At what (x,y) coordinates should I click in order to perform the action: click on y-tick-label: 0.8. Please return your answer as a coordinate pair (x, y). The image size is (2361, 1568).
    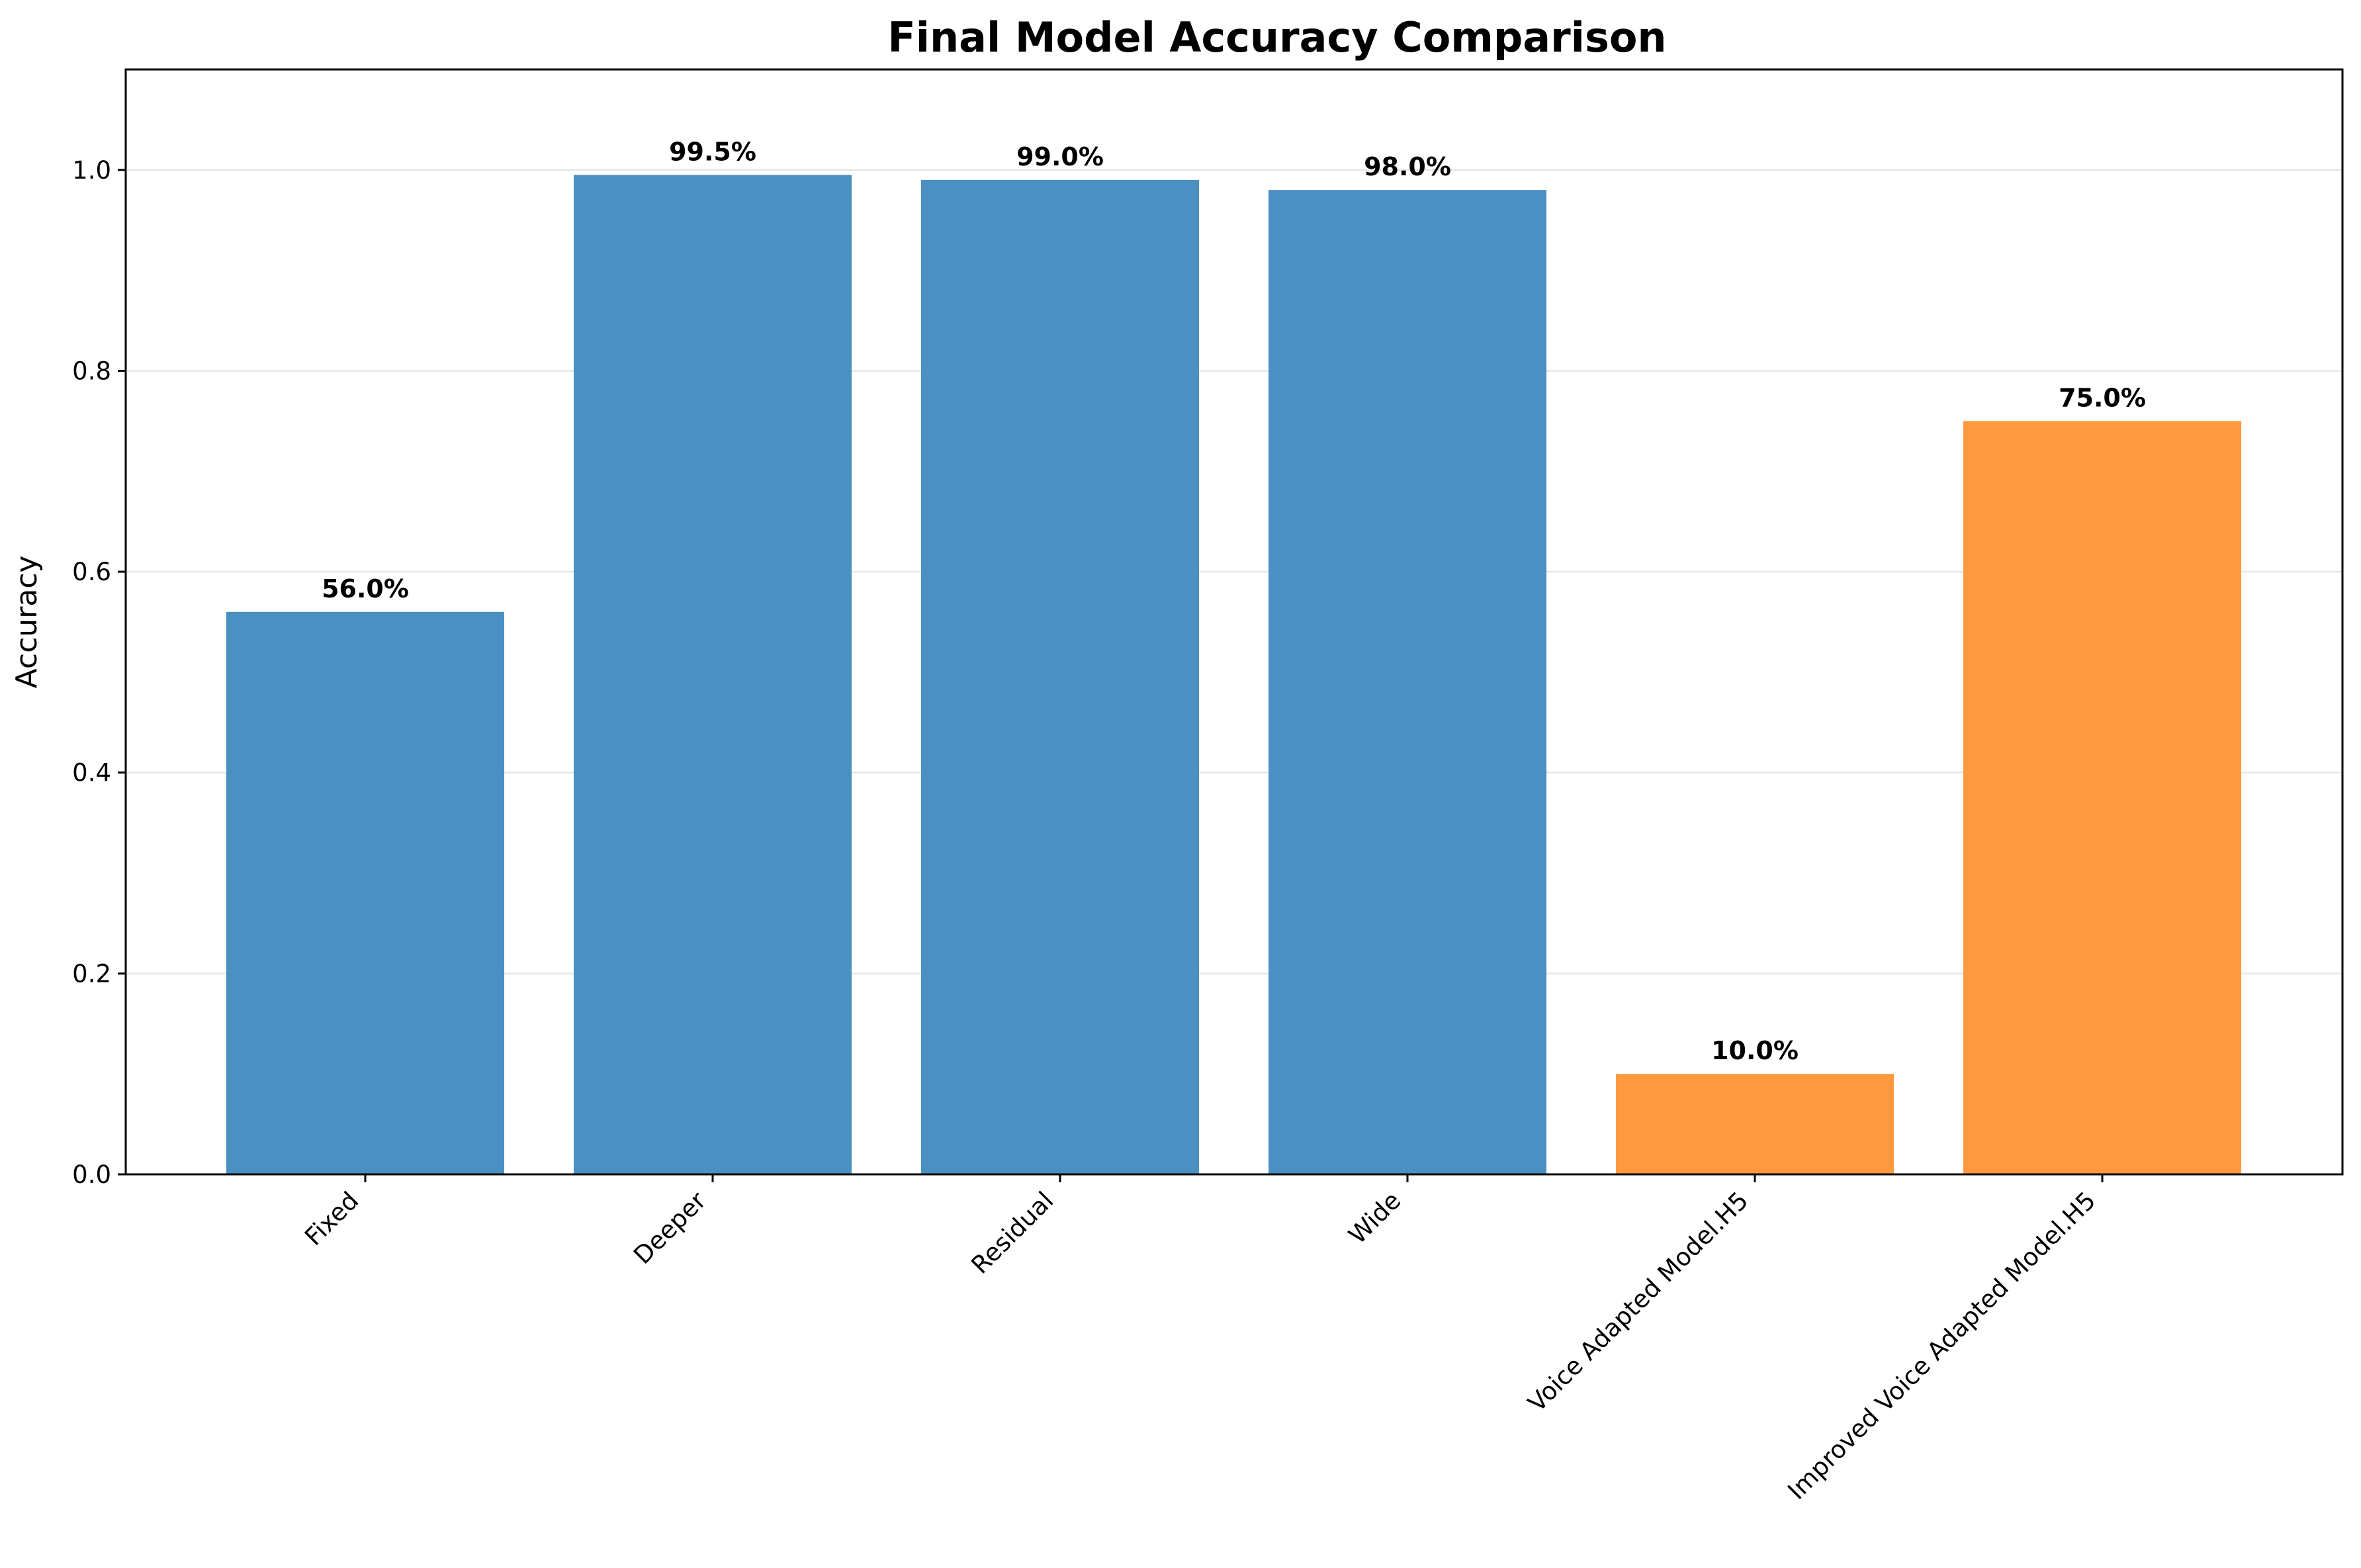
    Looking at the image, I should click on (91, 371).